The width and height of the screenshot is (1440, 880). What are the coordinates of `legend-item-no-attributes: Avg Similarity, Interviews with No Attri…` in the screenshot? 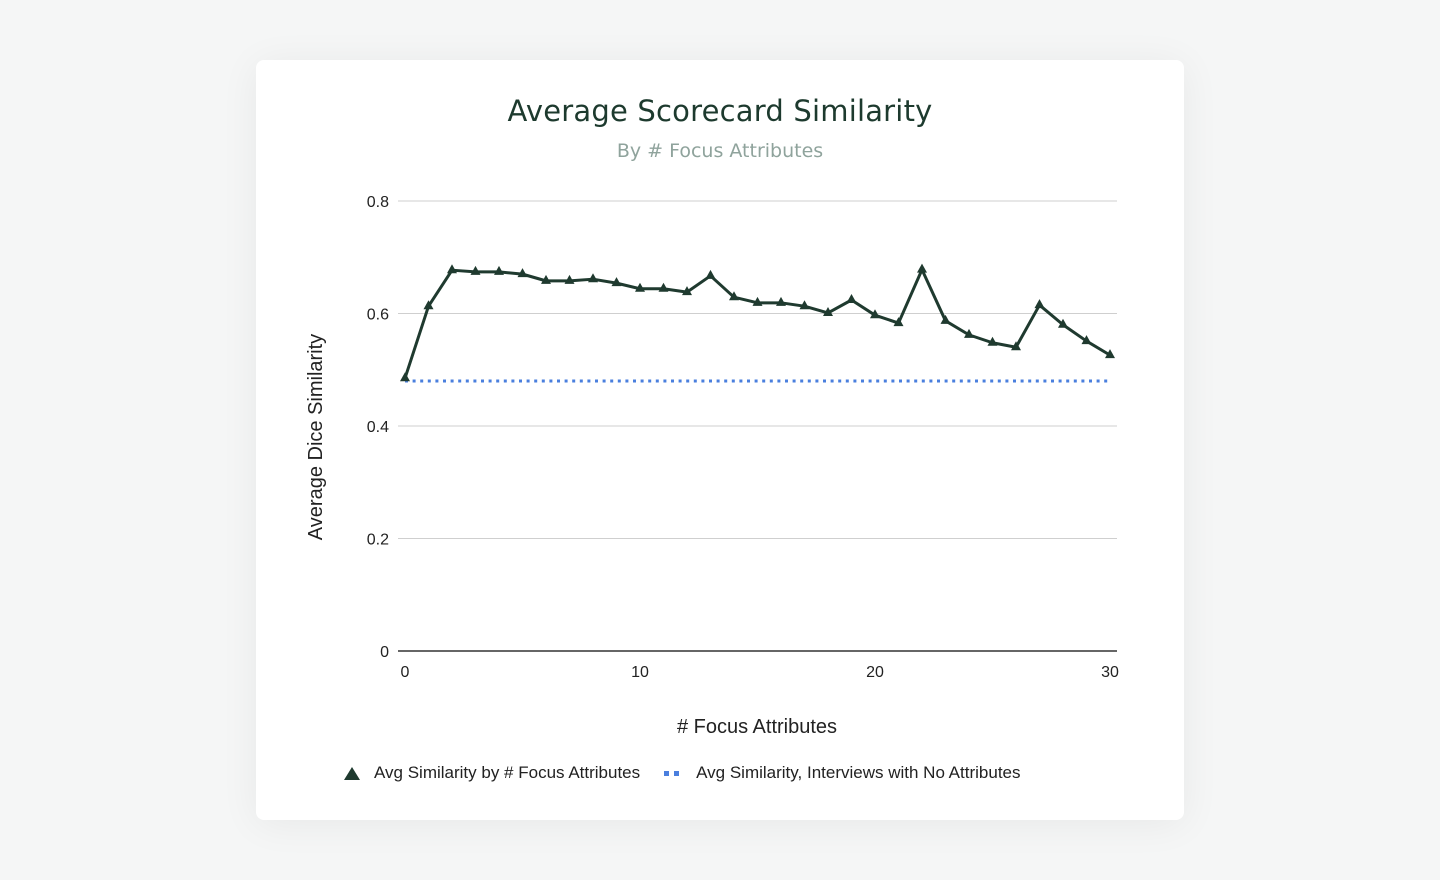 It's located at (842, 773).